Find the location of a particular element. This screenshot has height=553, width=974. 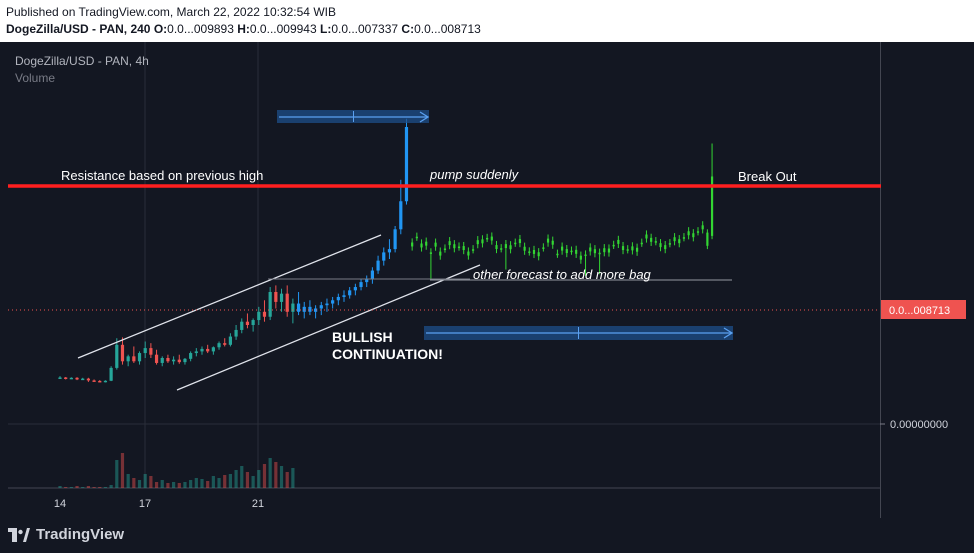

projection-box-bottom is located at coordinates (579, 333).